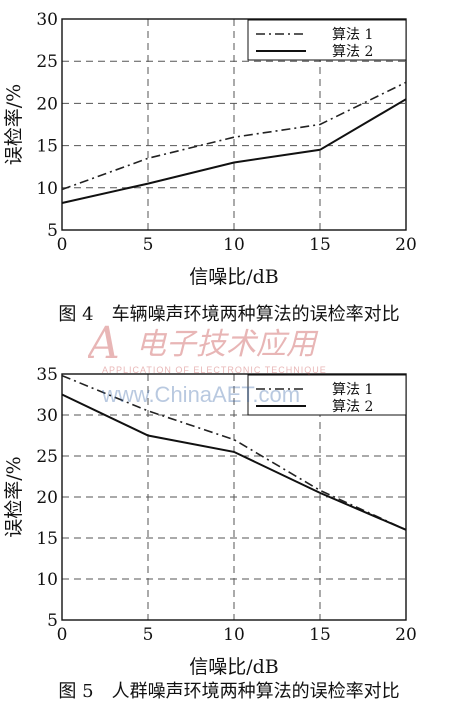  I want to click on y-tick-label: 35, so click(47, 375).